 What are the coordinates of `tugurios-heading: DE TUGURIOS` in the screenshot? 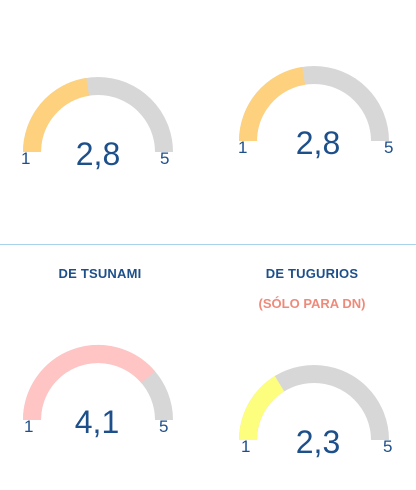 It's located at (312, 273).